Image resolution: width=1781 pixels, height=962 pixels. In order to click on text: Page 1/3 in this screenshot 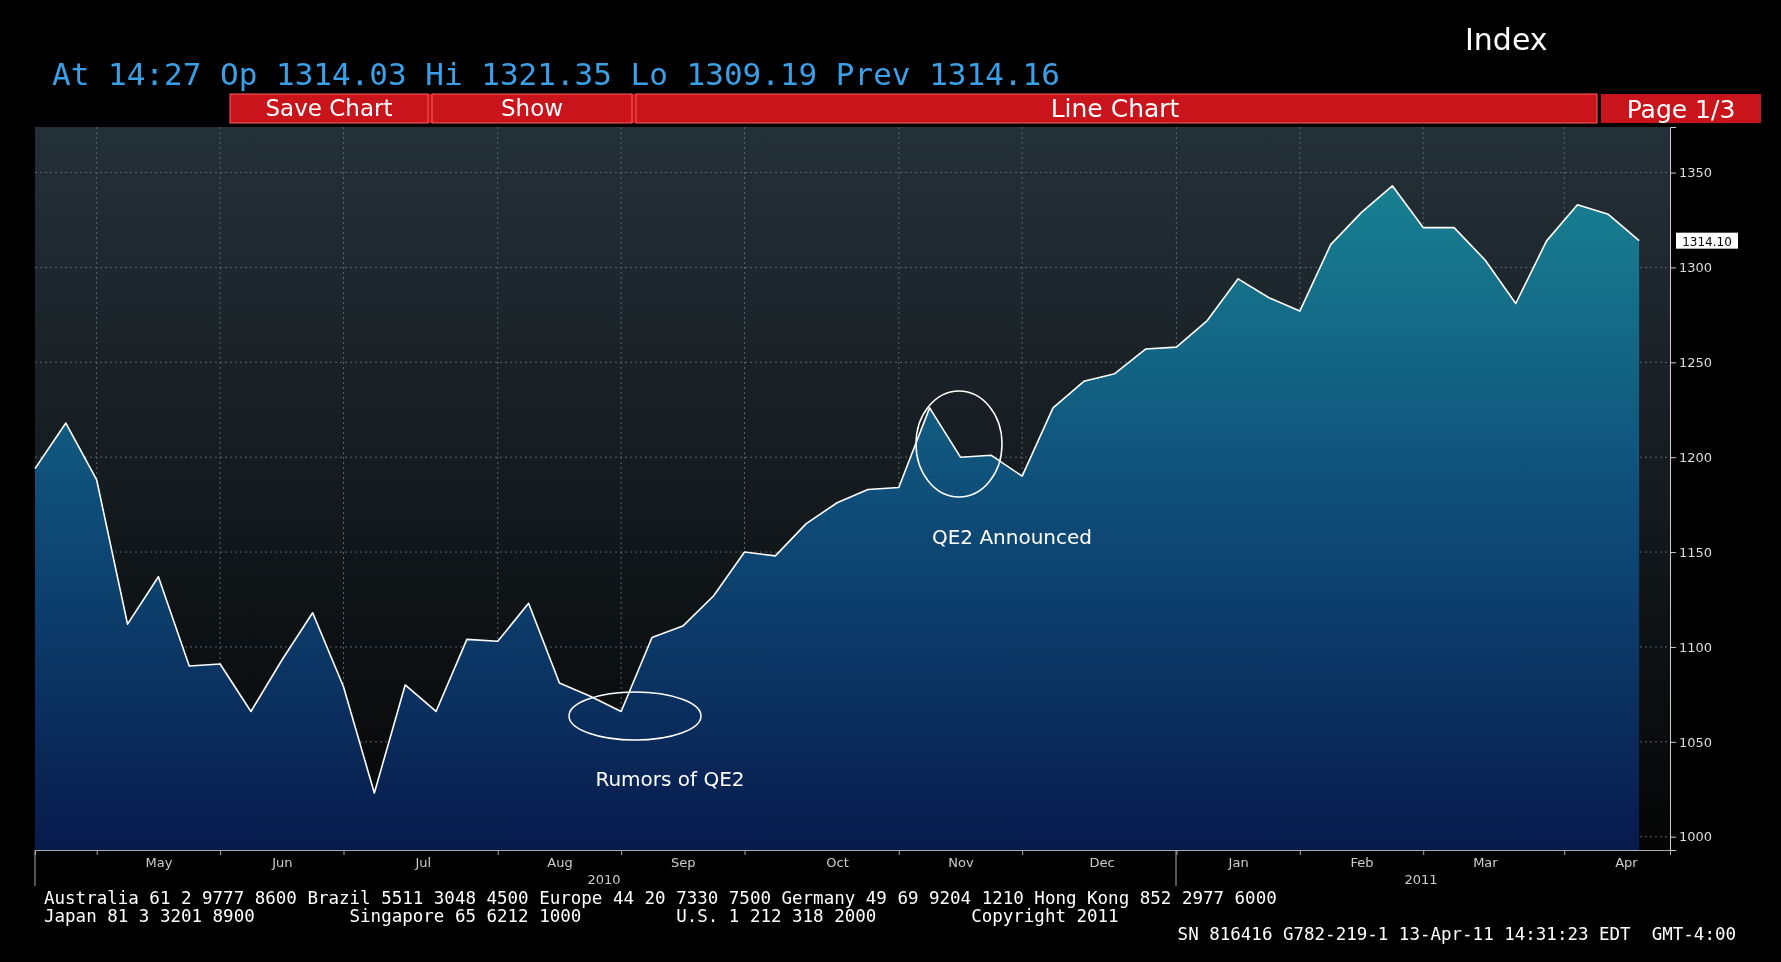, I will do `click(1681, 109)`.